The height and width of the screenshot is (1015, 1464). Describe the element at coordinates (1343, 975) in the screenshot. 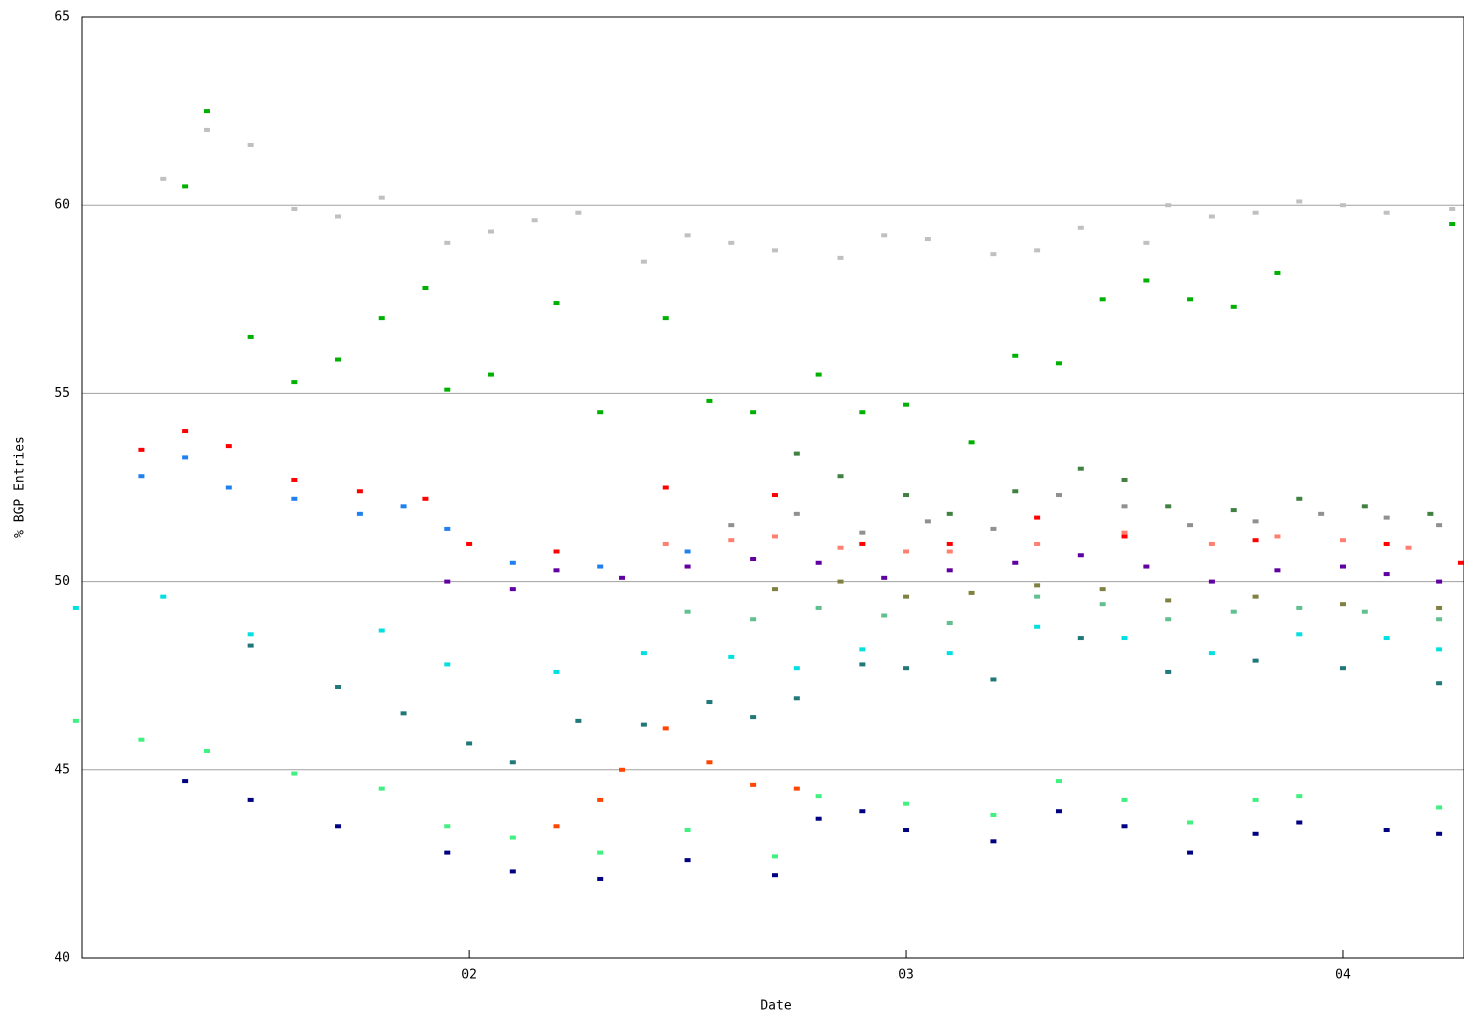

I see `x-tick-label: 04` at that location.